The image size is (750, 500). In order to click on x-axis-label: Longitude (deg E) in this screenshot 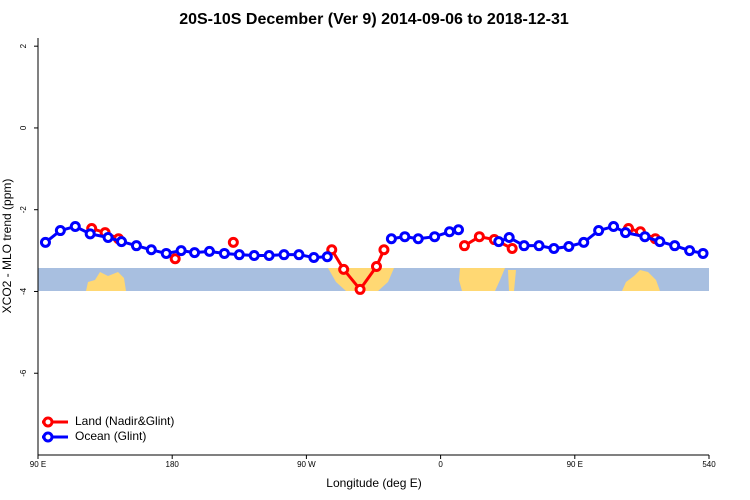, I will do `click(373, 483)`.